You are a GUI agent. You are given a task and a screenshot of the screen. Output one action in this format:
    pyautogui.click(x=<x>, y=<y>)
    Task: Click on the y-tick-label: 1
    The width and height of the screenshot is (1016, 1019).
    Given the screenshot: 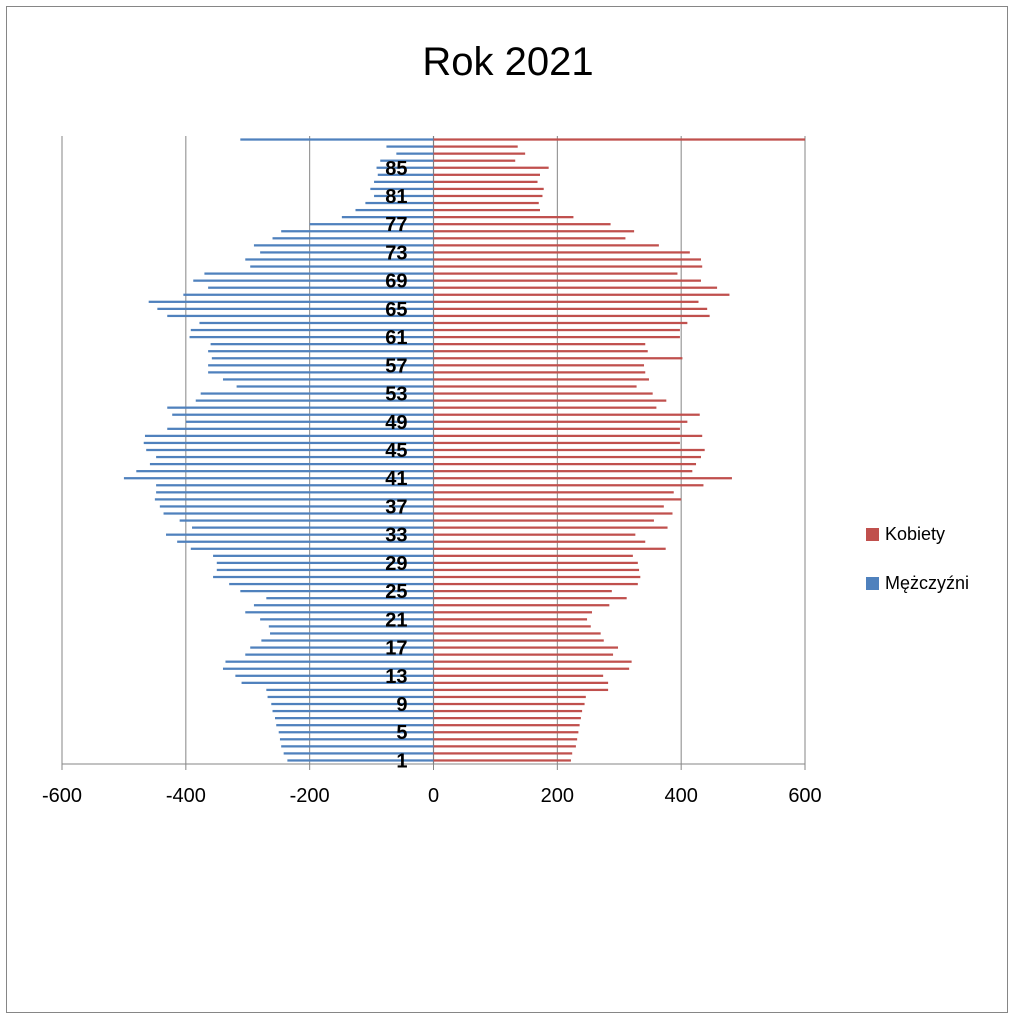 What is the action you would take?
    pyautogui.click(x=401, y=761)
    